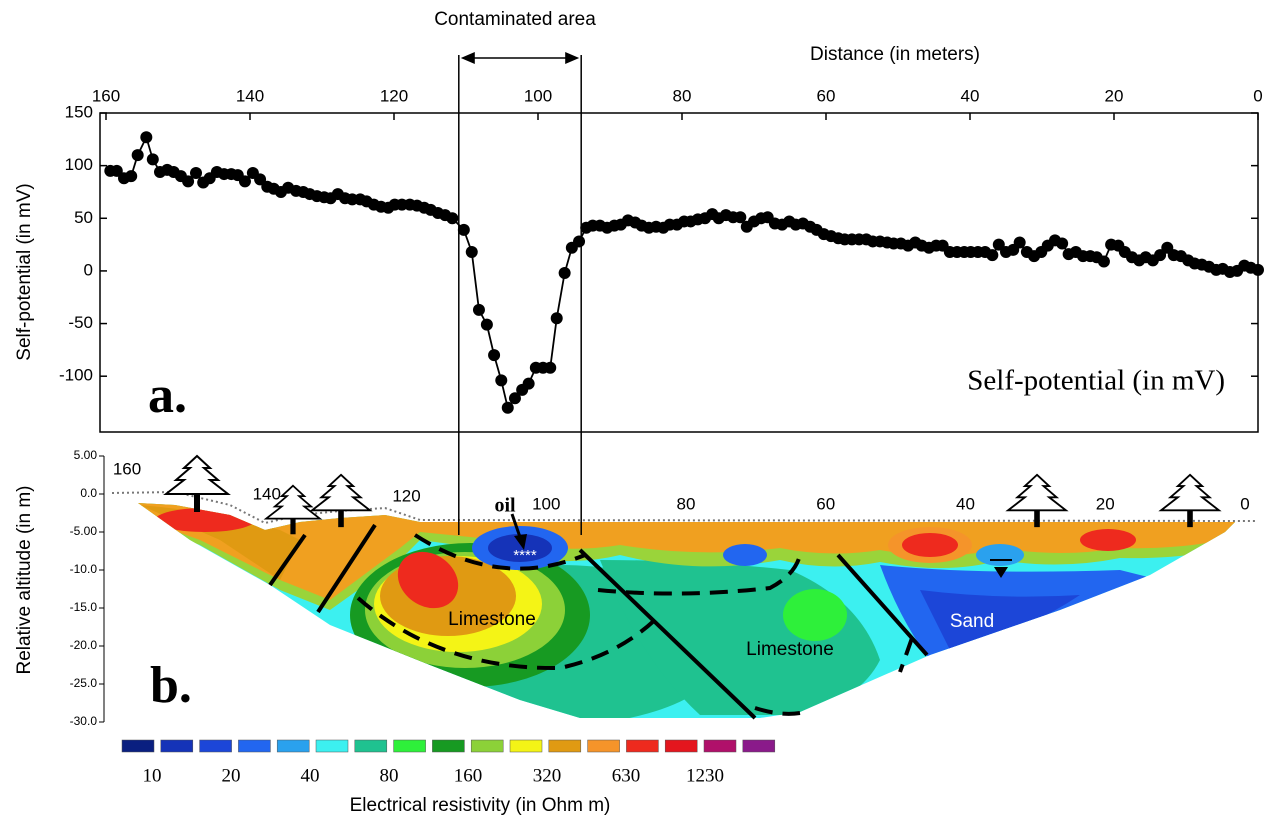 The height and width of the screenshot is (825, 1271). Describe the element at coordinates (505, 506) in the screenshot. I see `annotation: oil` at that location.